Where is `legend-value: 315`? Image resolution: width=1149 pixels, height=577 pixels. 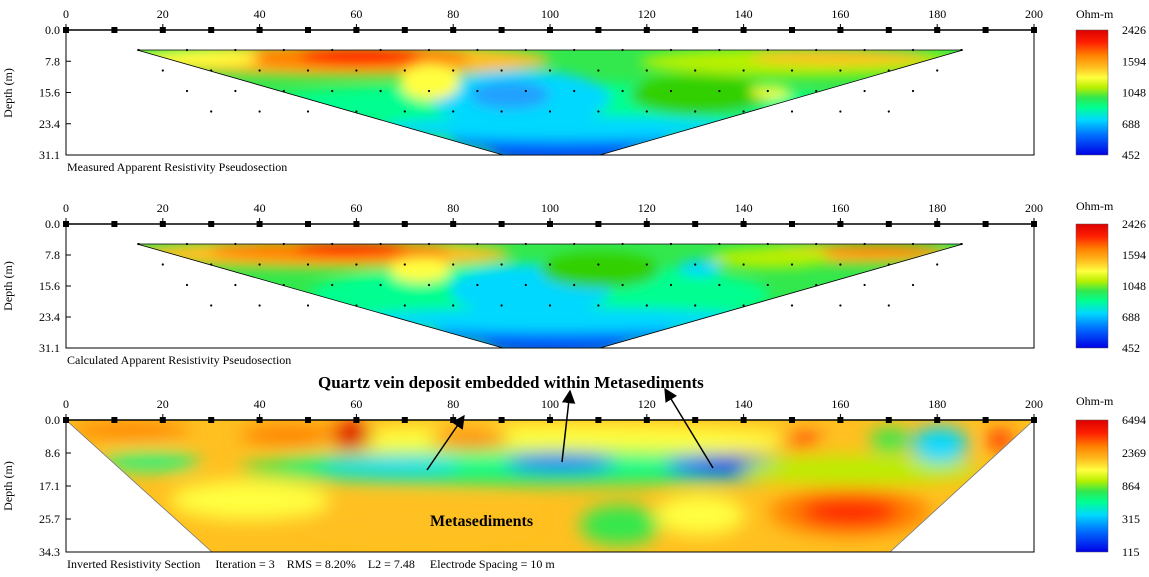 legend-value: 315 is located at coordinates (1131, 519).